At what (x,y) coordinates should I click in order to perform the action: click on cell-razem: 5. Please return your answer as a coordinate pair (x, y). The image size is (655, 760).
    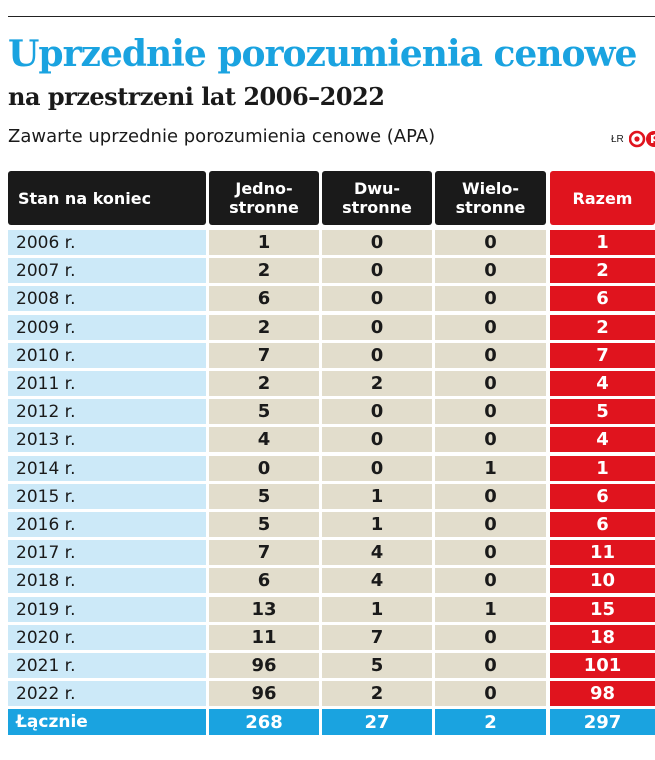
    Looking at the image, I should click on (602, 411).